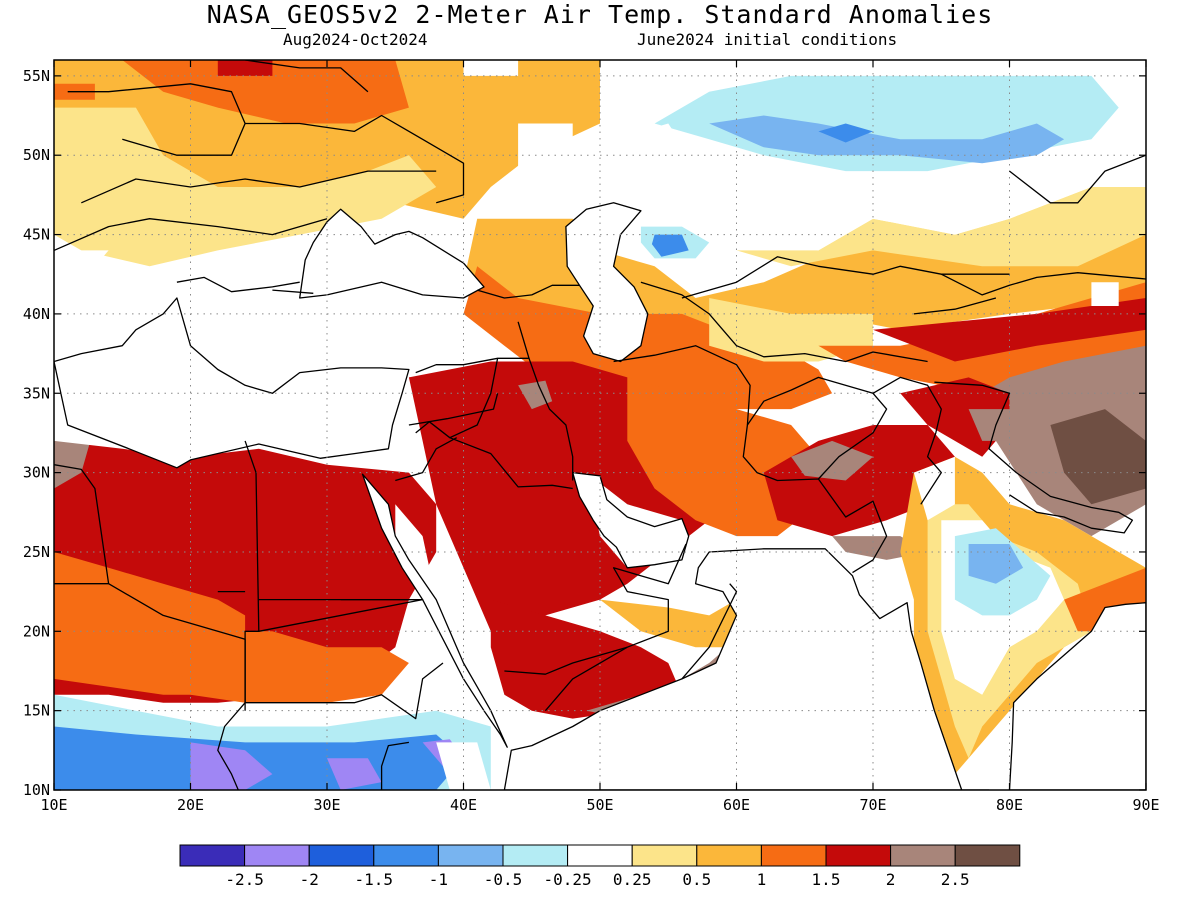 The height and width of the screenshot is (900, 1200). I want to click on lon-tick-label: 40E, so click(463, 805).